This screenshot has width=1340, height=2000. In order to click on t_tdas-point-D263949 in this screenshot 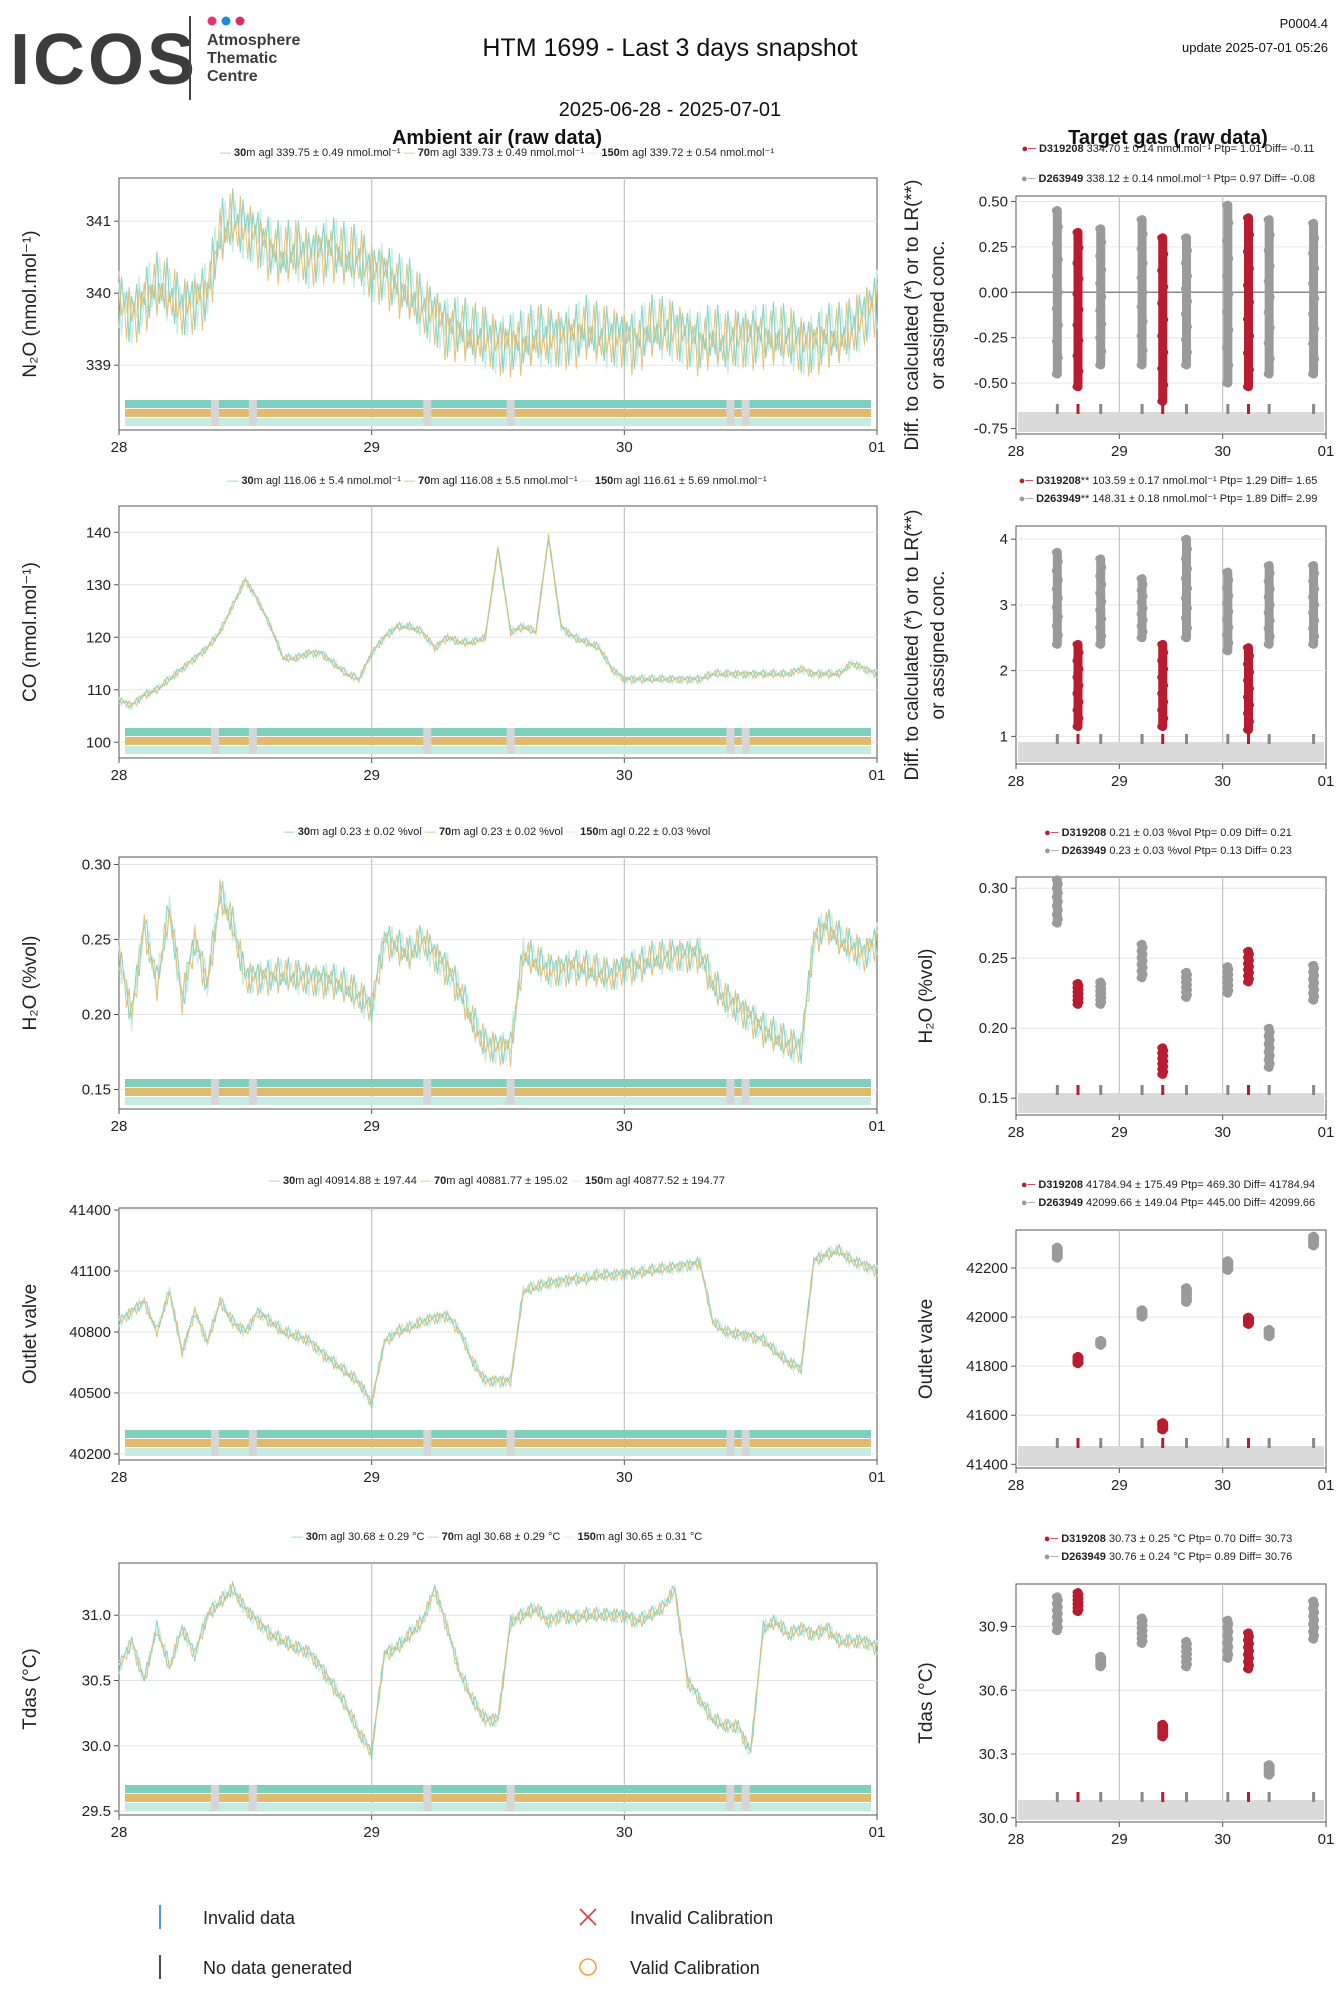, I will do `click(1312, 1639)`.